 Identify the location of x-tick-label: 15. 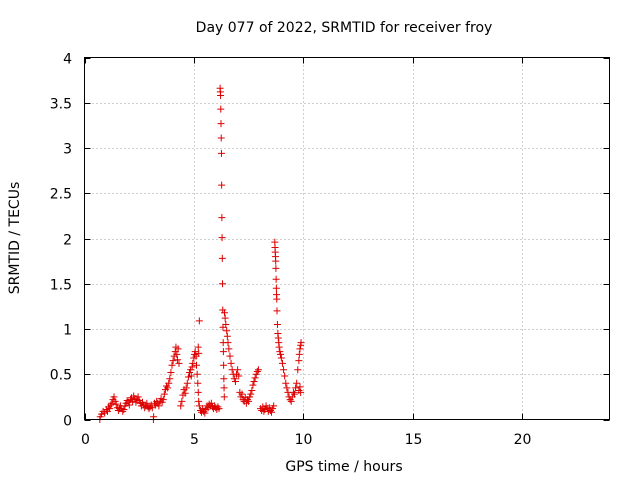
(414, 440).